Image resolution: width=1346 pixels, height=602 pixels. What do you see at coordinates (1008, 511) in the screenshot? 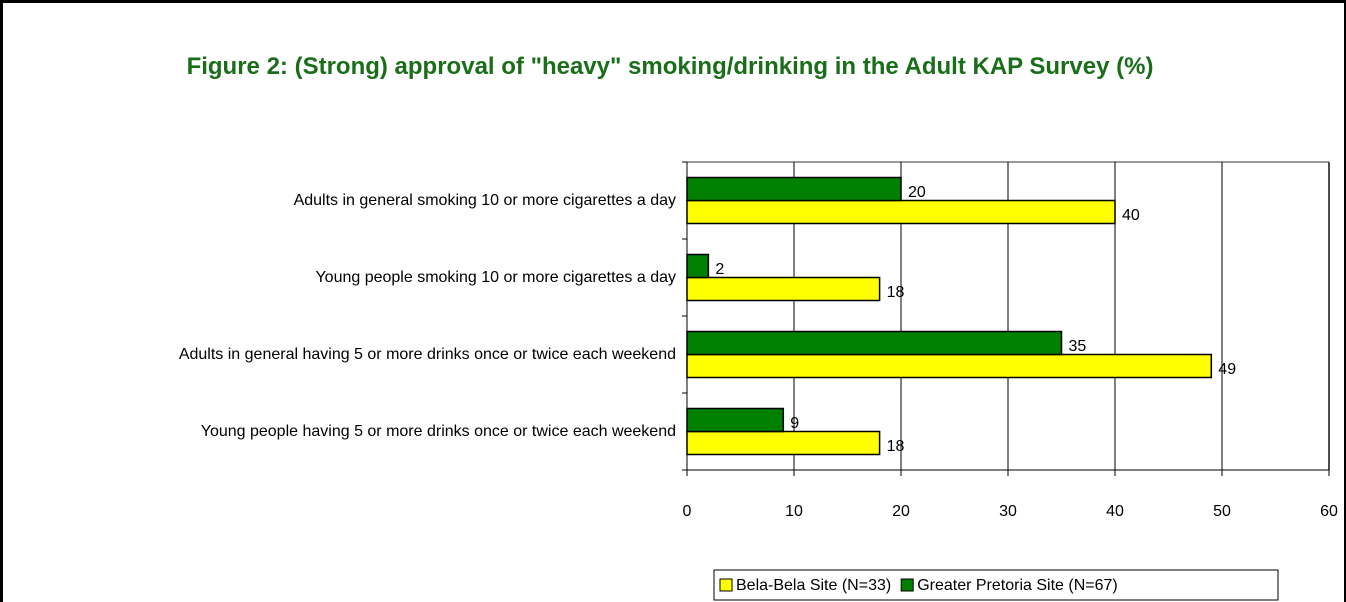
I see `x-tick-label: 30` at bounding box center [1008, 511].